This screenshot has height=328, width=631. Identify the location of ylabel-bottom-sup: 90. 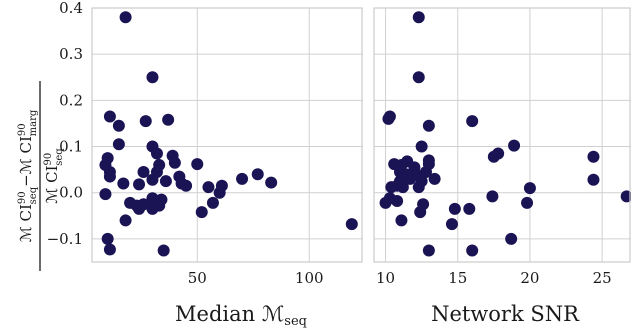
(48, 159).